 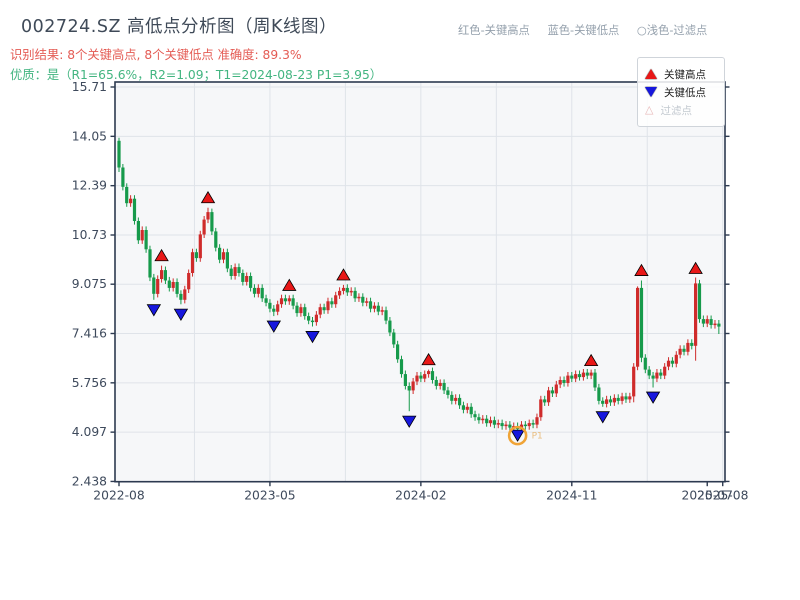 I want to click on svg-text: 2024-02, so click(x=420, y=496).